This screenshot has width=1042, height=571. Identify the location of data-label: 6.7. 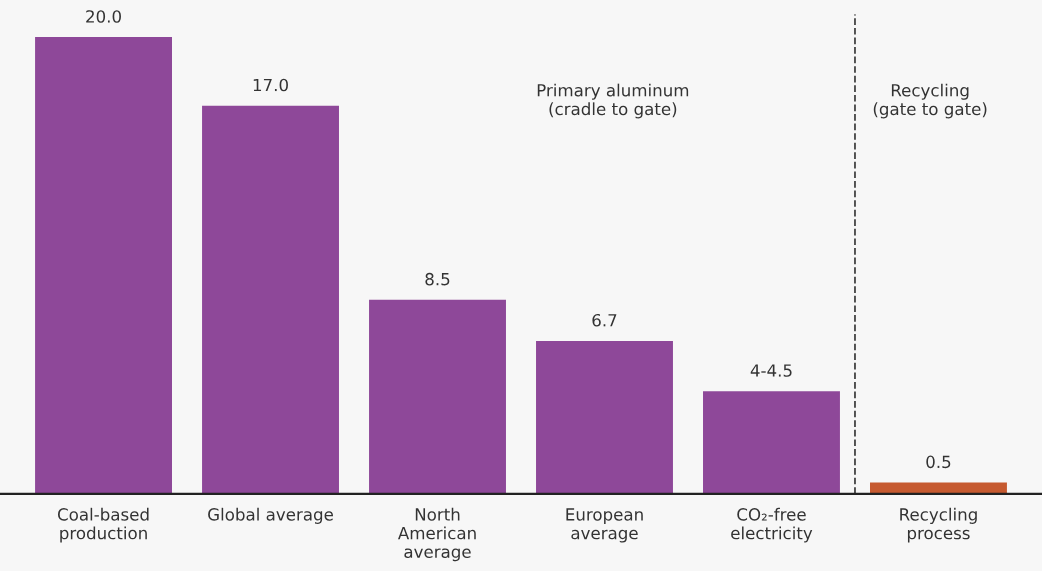
(604, 320).